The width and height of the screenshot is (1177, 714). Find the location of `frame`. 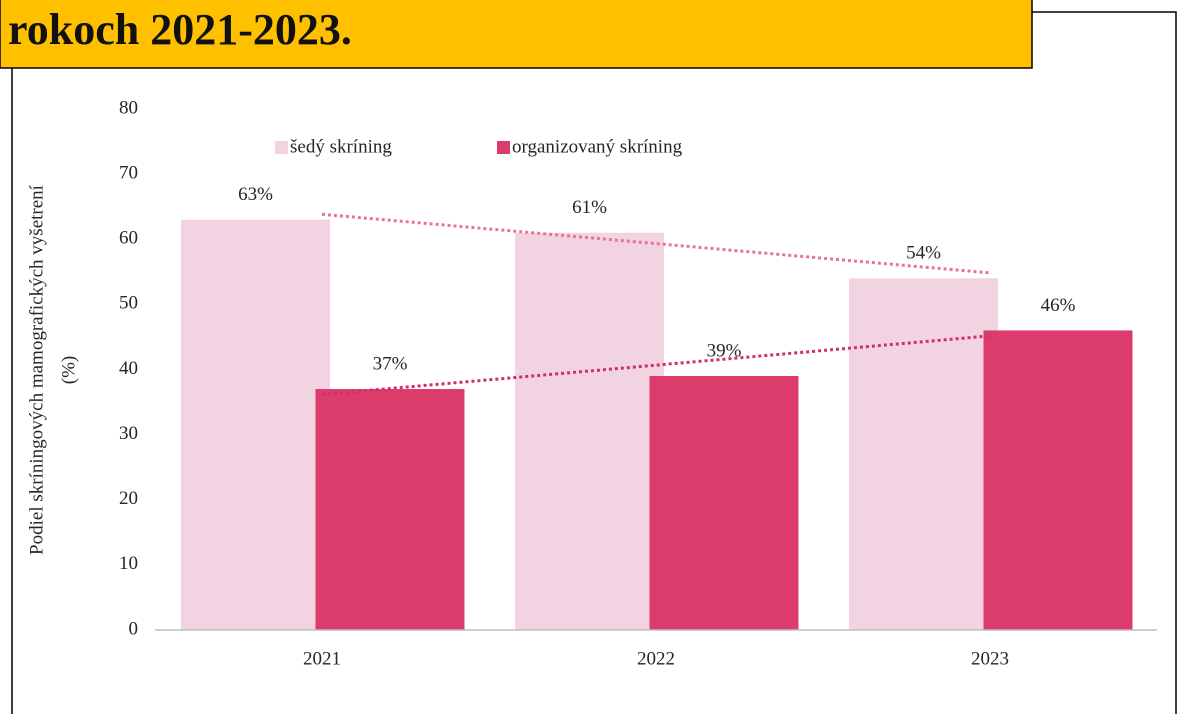

frame is located at coordinates (1104, 362).